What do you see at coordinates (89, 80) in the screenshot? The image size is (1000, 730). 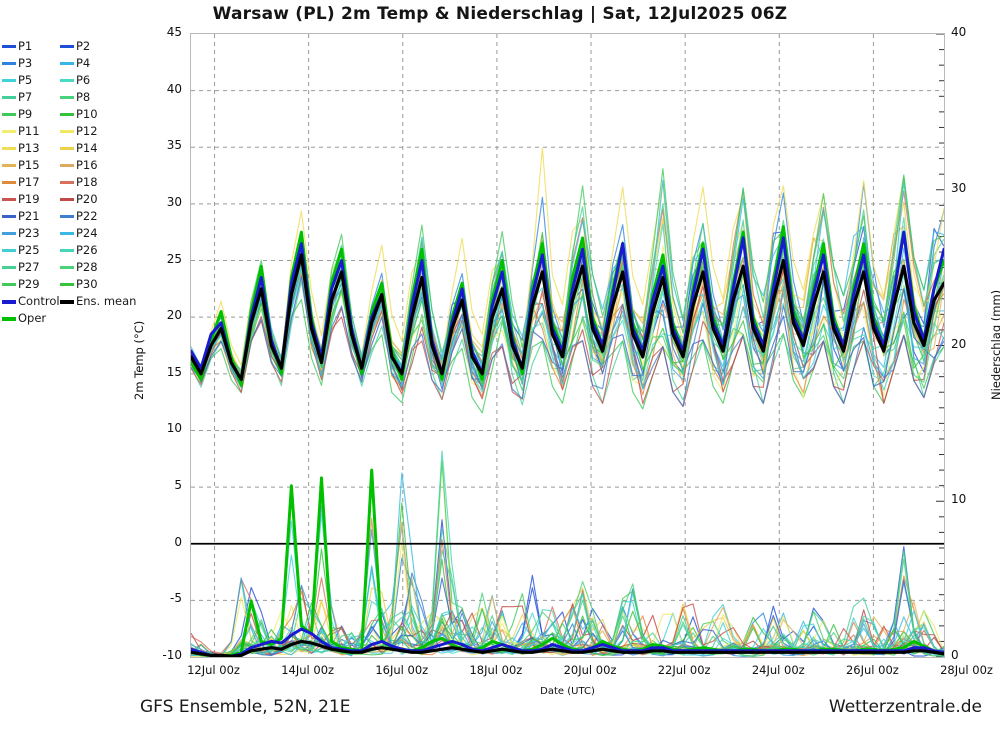 I see `legend-item-p6: P6` at bounding box center [89, 80].